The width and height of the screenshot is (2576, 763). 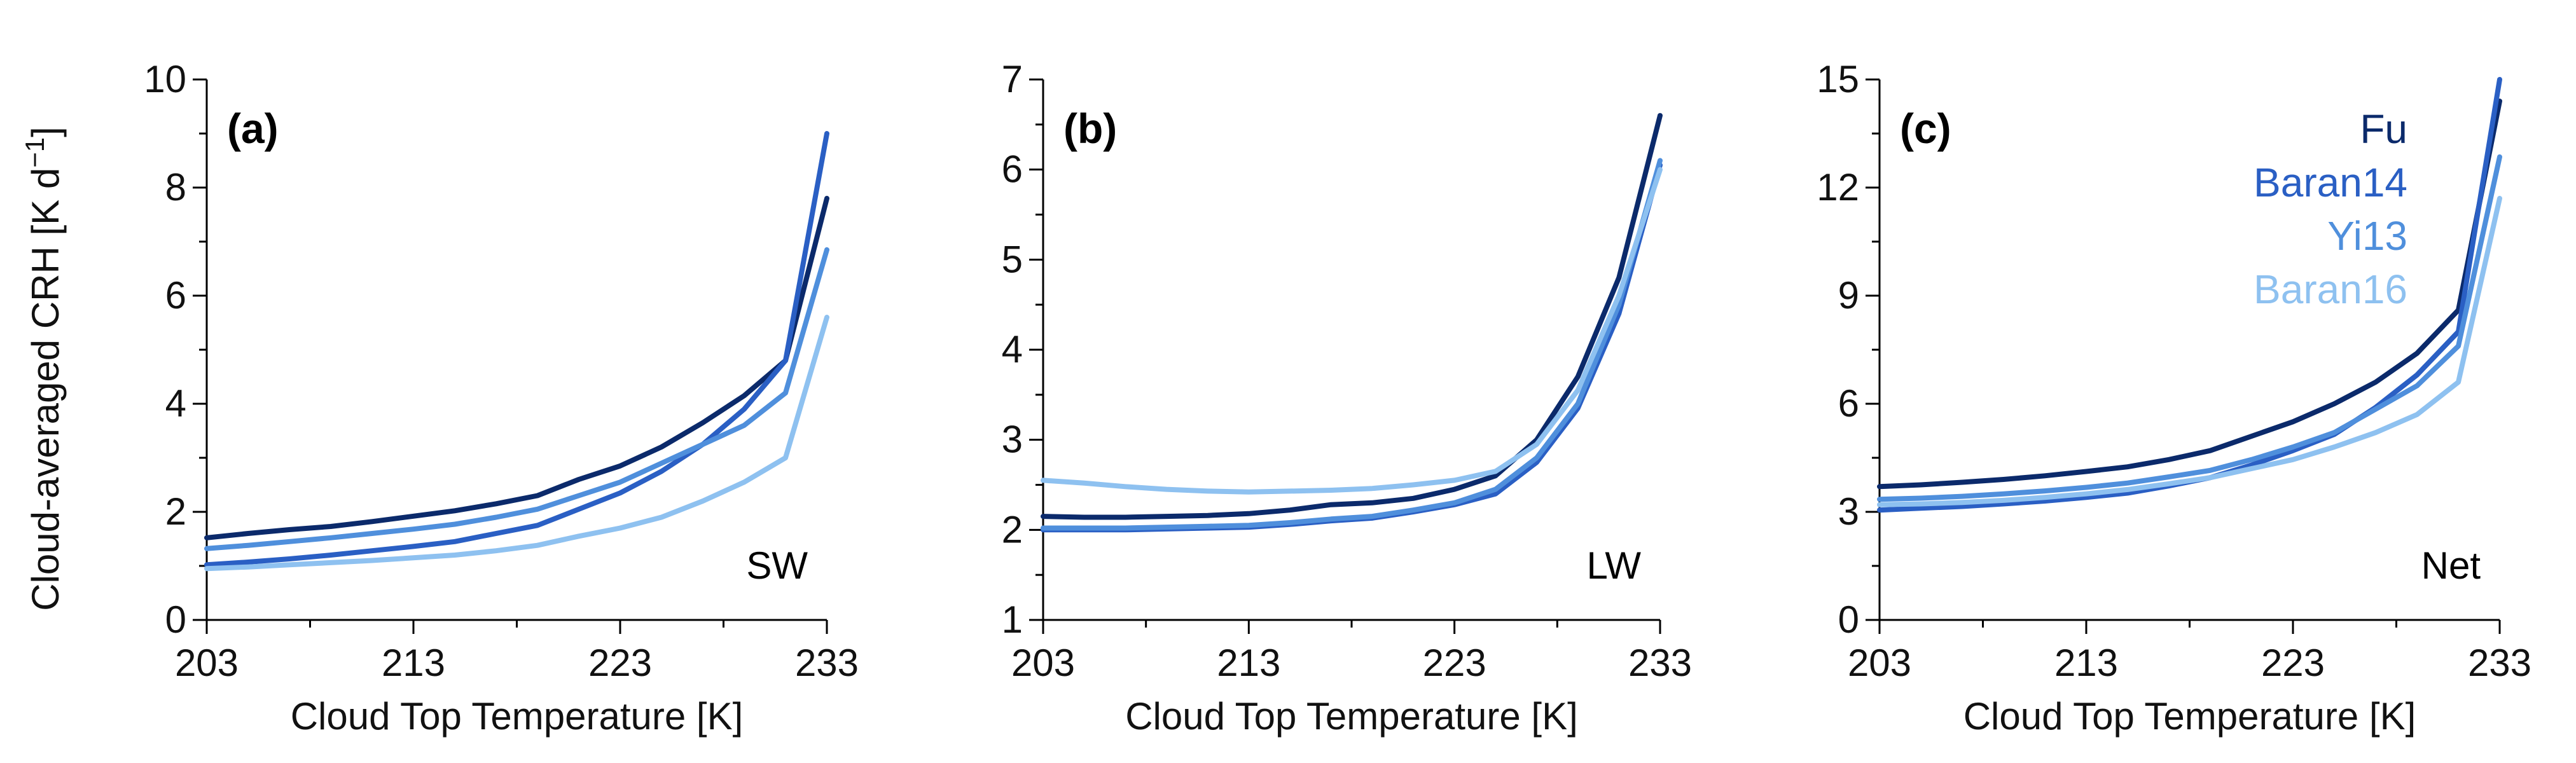 What do you see at coordinates (2330, 182) in the screenshot?
I see `legend-entry-baran14: Baran14` at bounding box center [2330, 182].